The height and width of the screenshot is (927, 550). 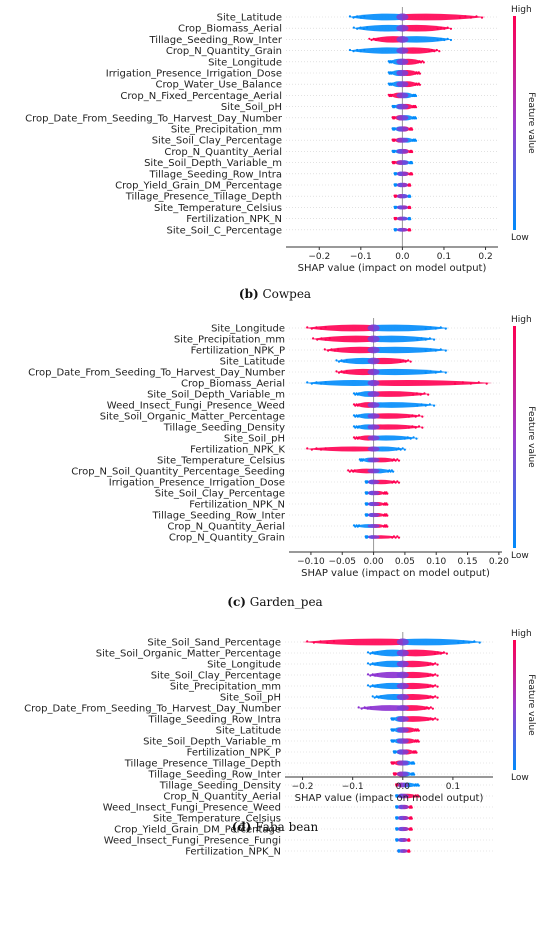 What do you see at coordinates (374, 562) in the screenshot?
I see `x-tick-label: 0.00` at bounding box center [374, 562].